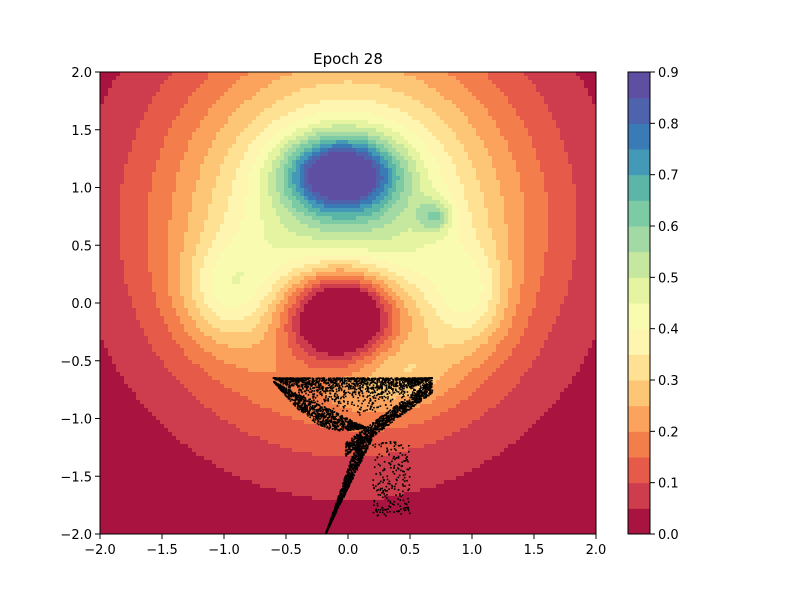 The width and height of the screenshot is (800, 604). Describe the element at coordinates (80, 304) in the screenshot. I see `y-axis: −2.0−1.5−1.0−0.50.00.51.01.52.0` at that location.